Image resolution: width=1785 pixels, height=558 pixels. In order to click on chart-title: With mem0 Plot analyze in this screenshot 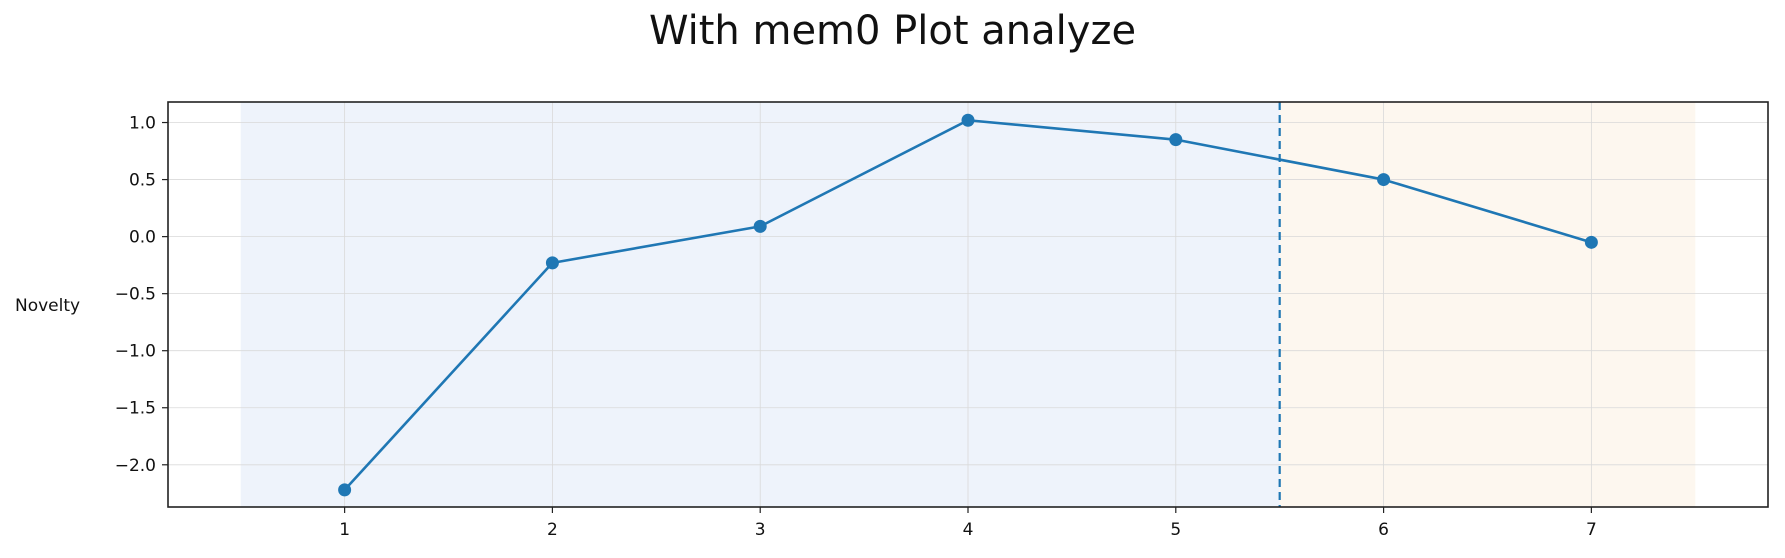, I will do `click(892, 31)`.